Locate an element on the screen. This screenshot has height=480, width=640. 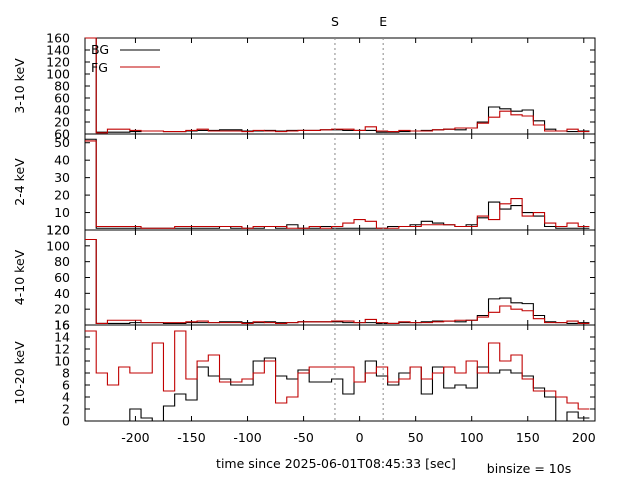
x-tick-label: 200 is located at coordinates (584, 437).